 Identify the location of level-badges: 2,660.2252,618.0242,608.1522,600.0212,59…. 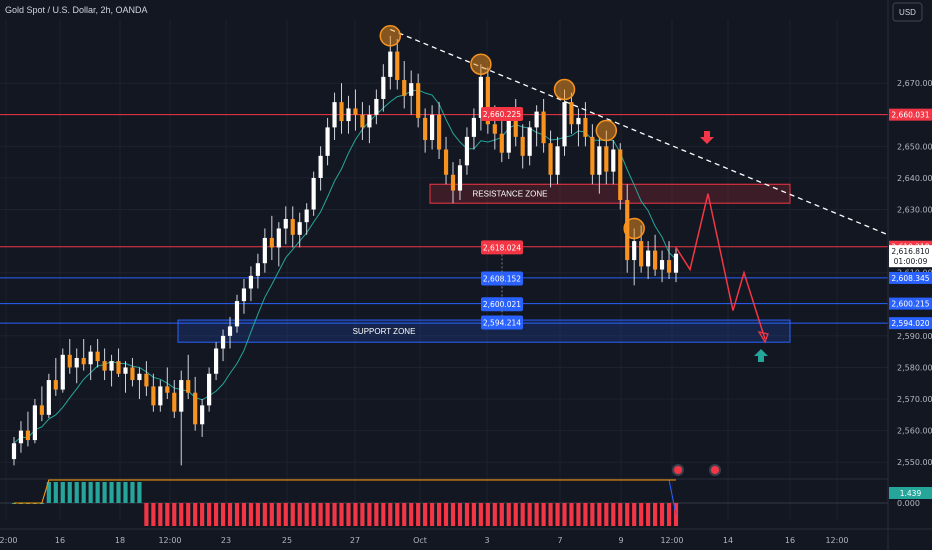
(502, 218).